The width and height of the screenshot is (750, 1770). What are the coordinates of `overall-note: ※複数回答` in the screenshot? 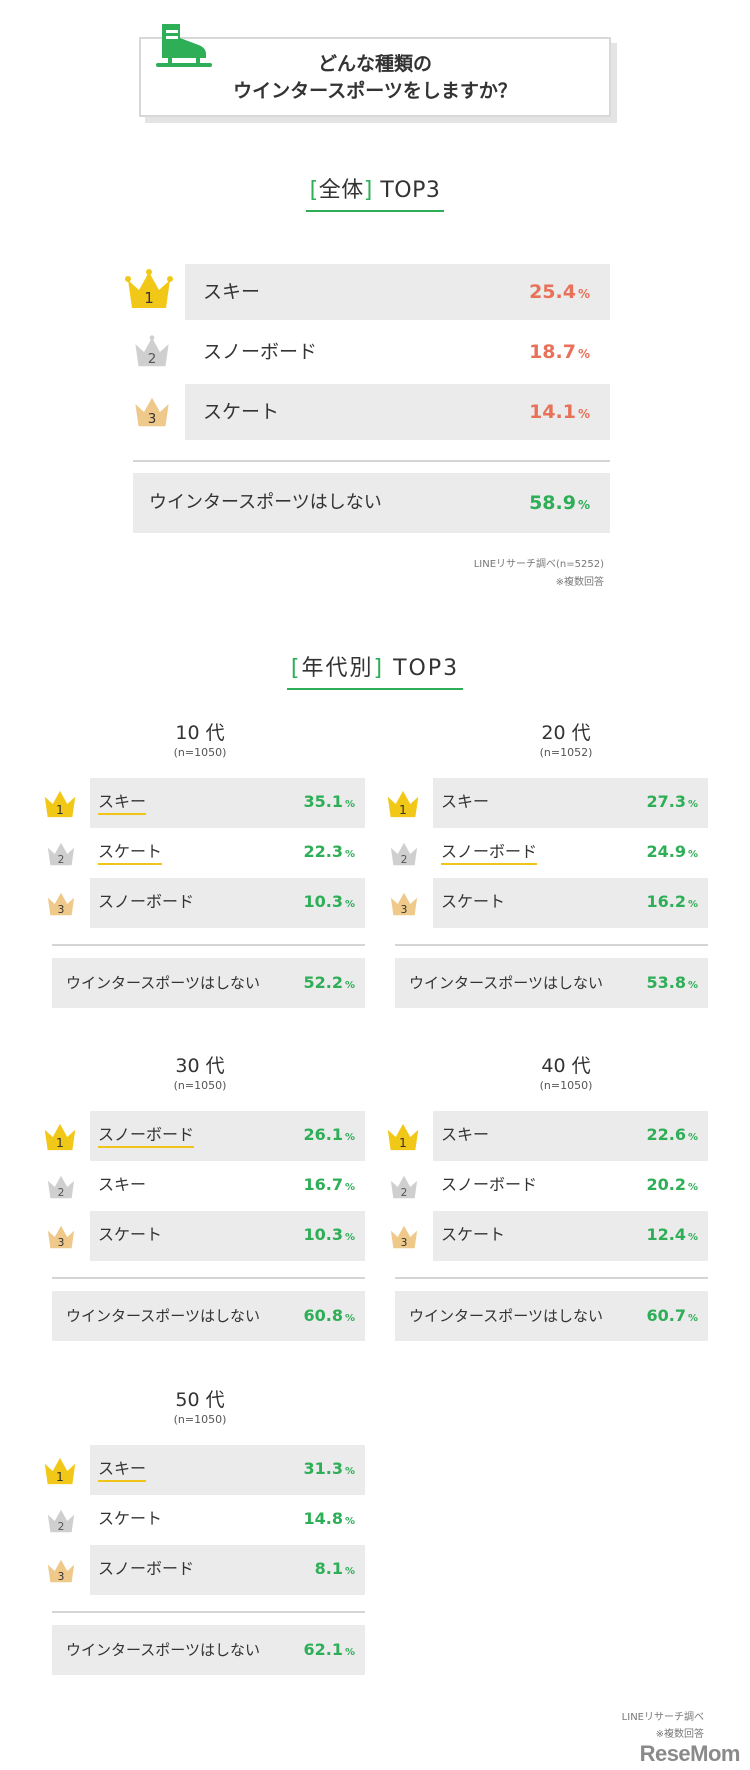 It's located at (579, 582).